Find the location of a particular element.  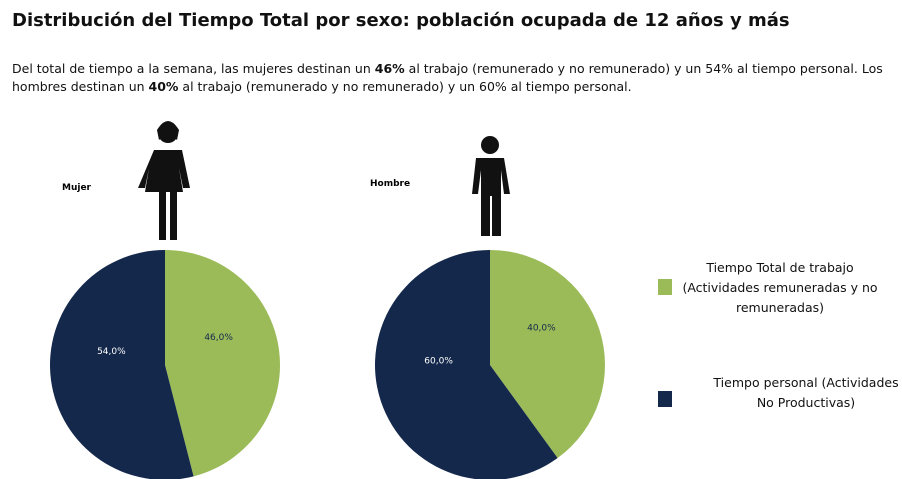

woman-icon is located at coordinates (164, 180).